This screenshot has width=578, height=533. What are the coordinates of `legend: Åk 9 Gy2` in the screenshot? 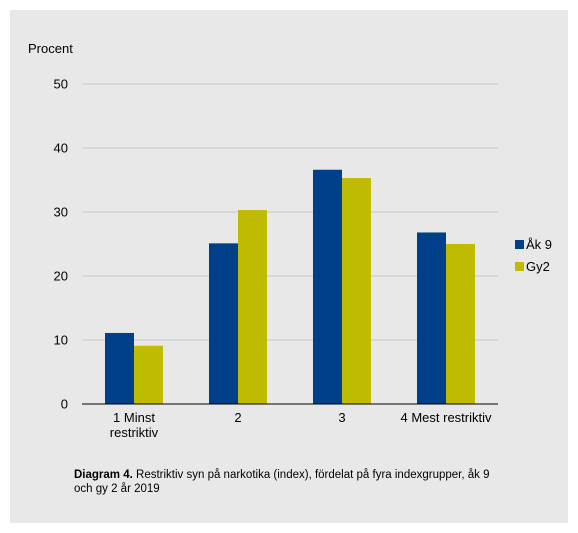 It's located at (533, 255).